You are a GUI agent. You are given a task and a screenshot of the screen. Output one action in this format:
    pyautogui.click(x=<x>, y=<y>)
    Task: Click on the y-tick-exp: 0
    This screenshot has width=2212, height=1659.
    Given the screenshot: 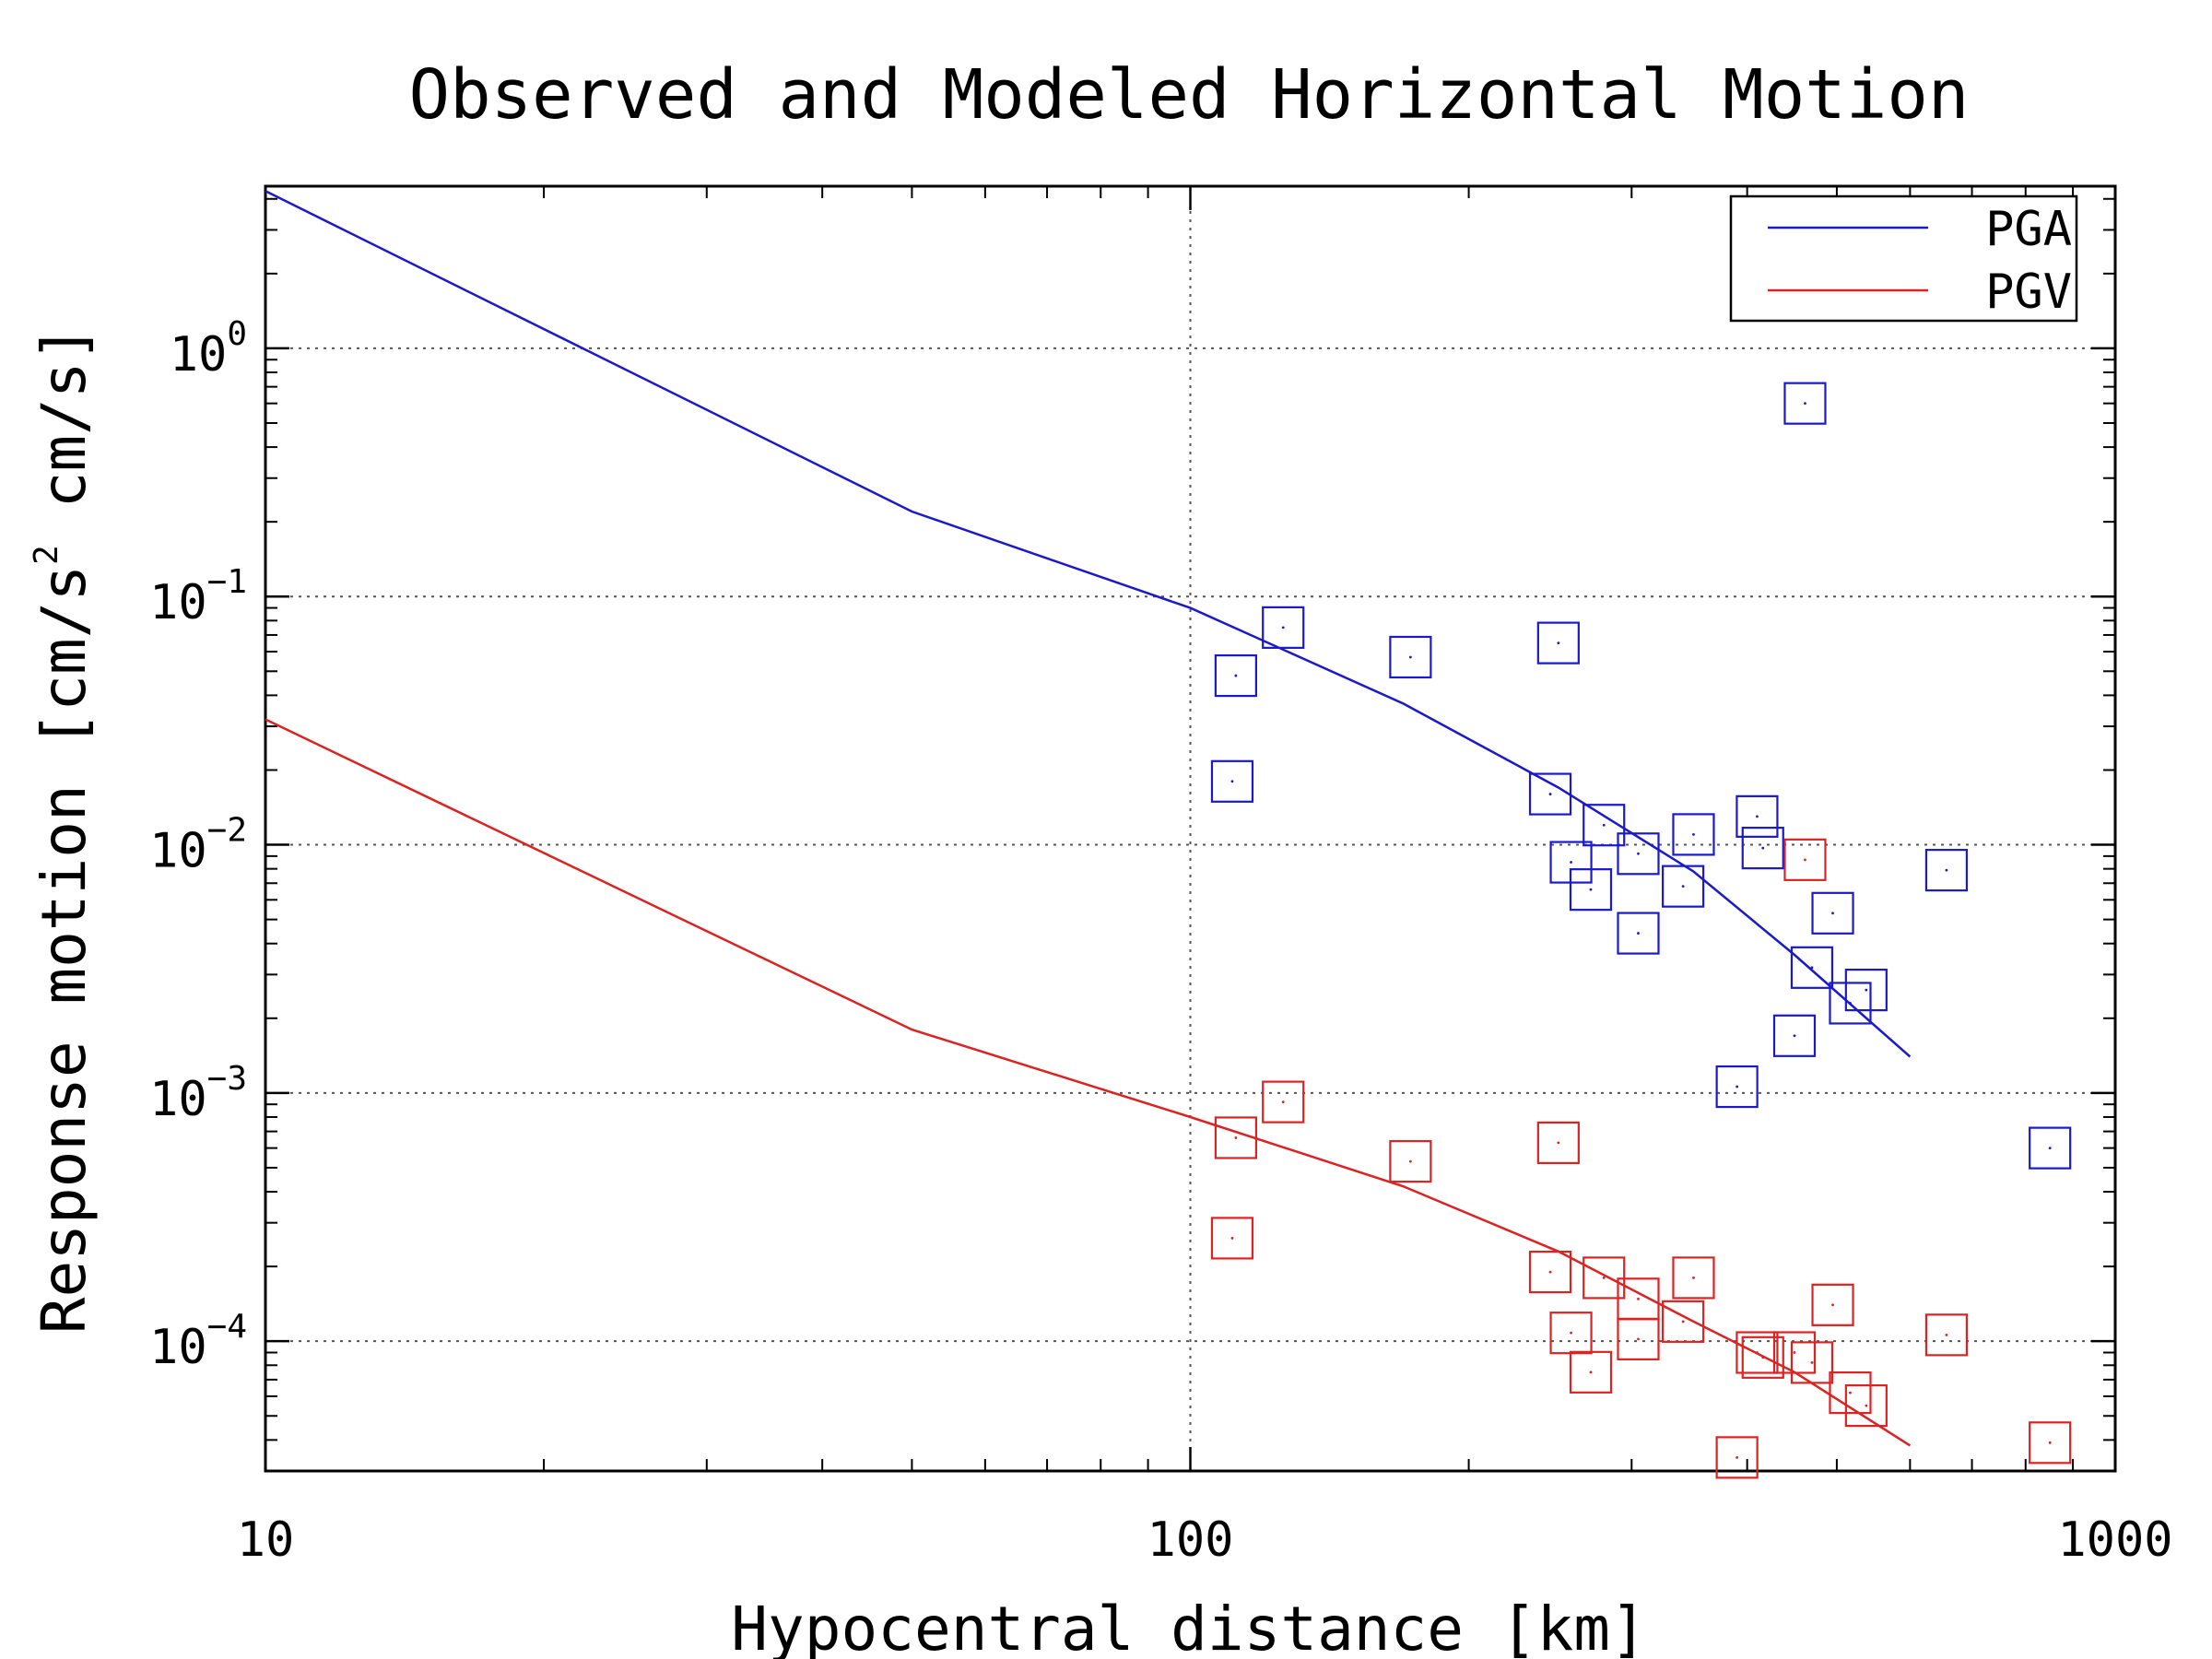 What is the action you would take?
    pyautogui.click(x=237, y=334)
    